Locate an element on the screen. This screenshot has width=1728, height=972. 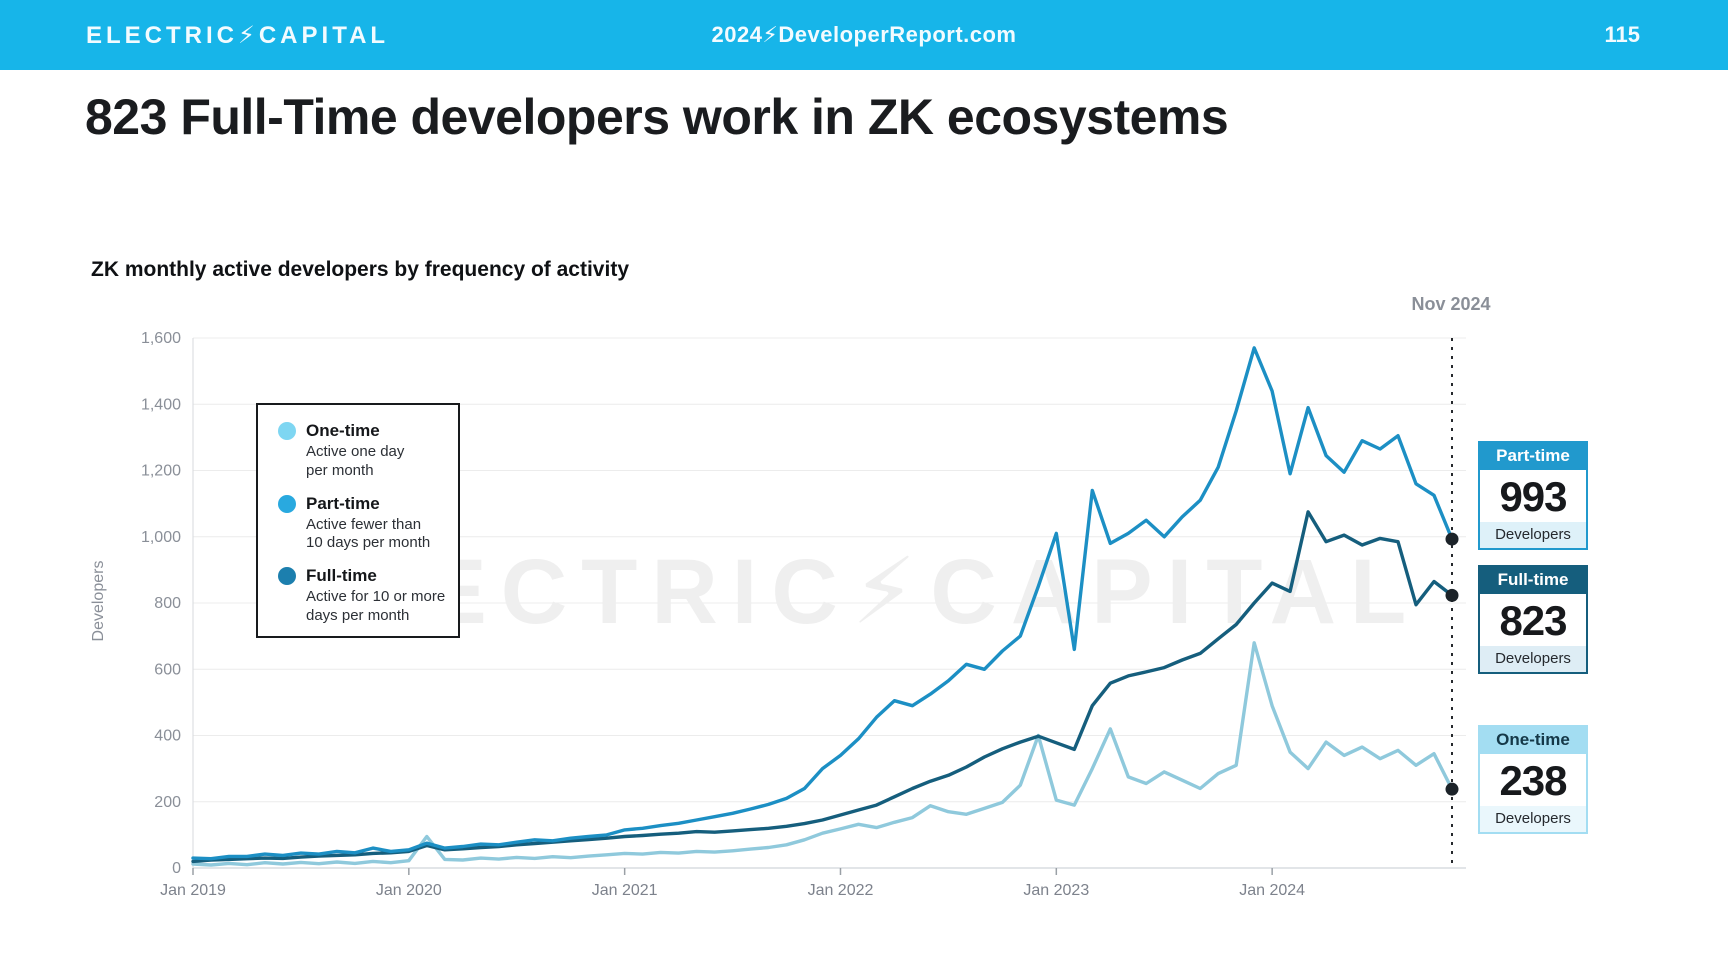
electric-capital-logo: ELECTRIC⚡CAPITAL is located at coordinates (238, 35).